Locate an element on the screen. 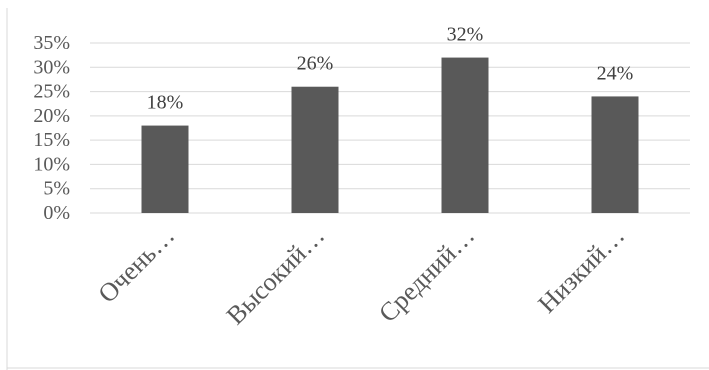 This screenshot has height=370, width=709. y-tick-label: 0% is located at coordinates (56, 213).